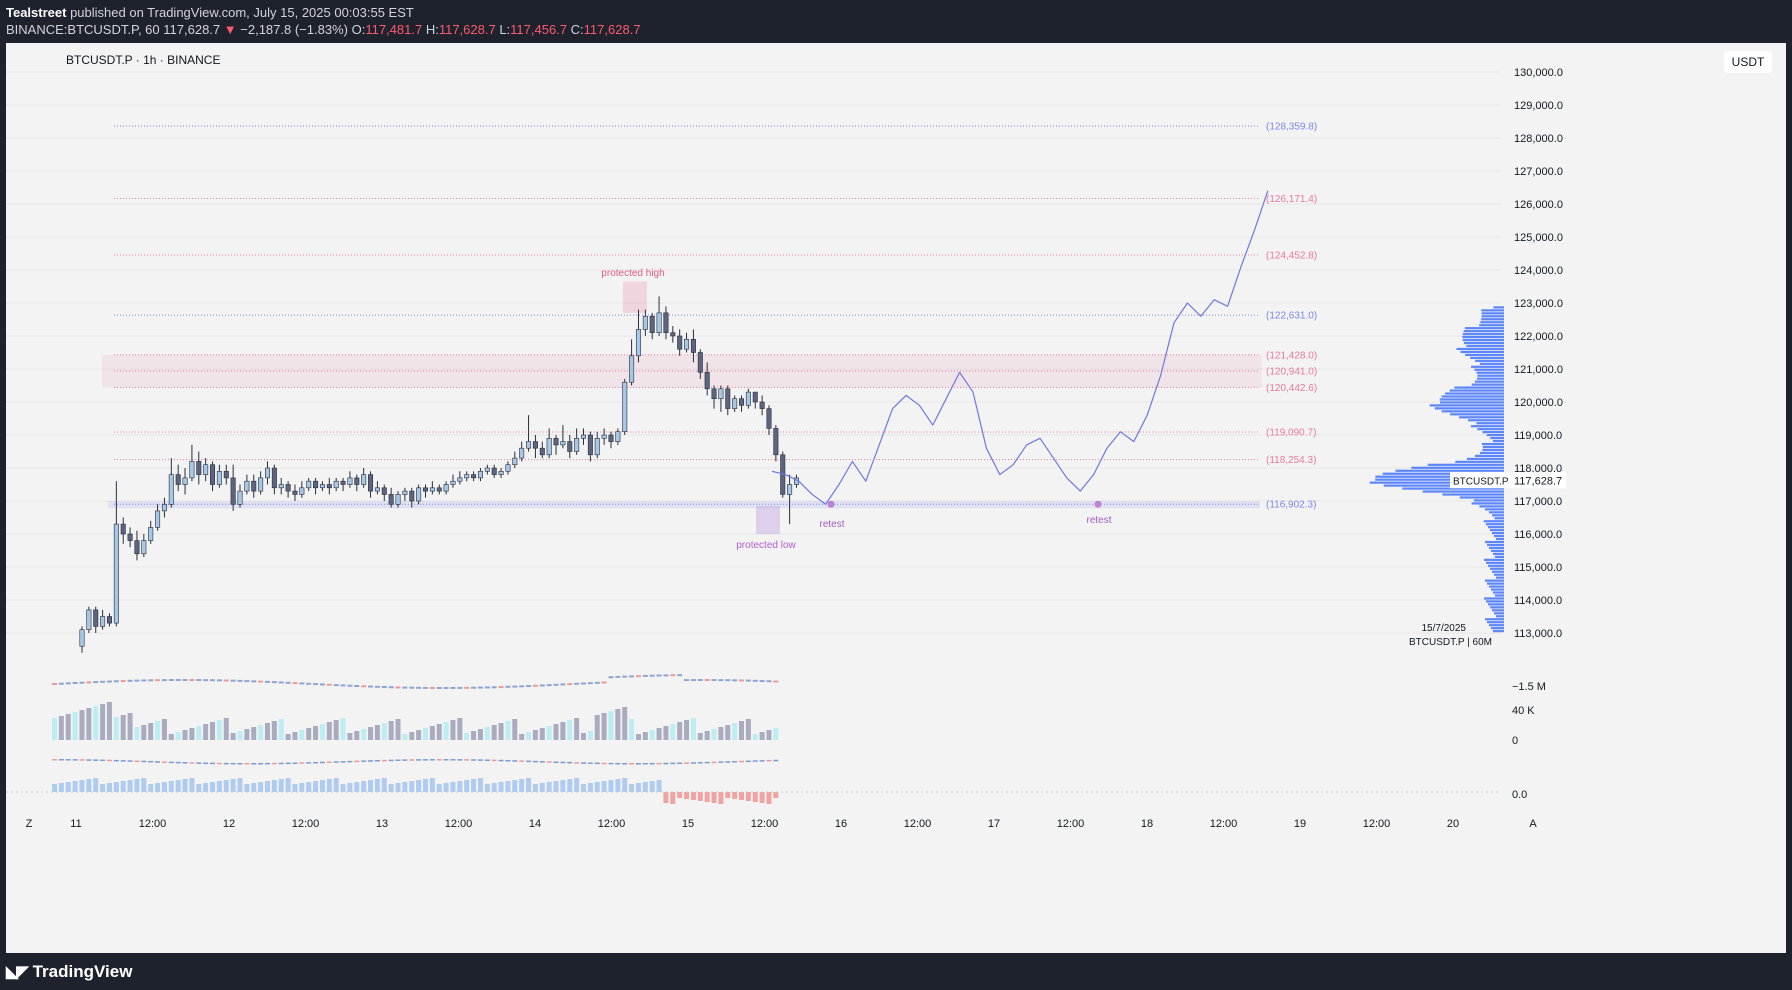  What do you see at coordinates (358, 29) in the screenshot?
I see `open-label: O:` at bounding box center [358, 29].